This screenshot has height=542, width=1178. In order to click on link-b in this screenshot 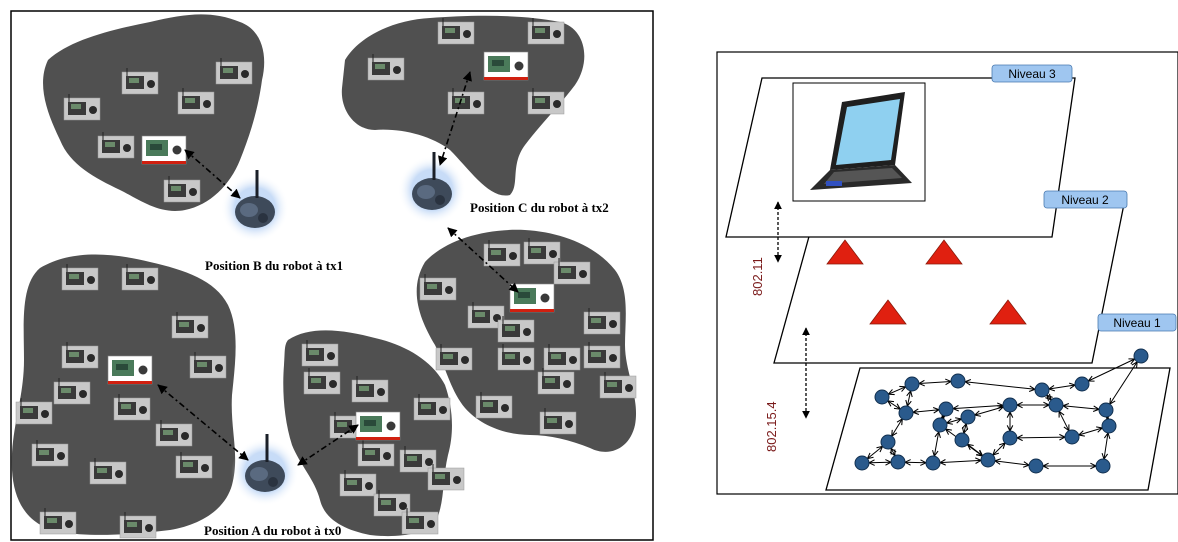, I will do `click(212, 174)`.